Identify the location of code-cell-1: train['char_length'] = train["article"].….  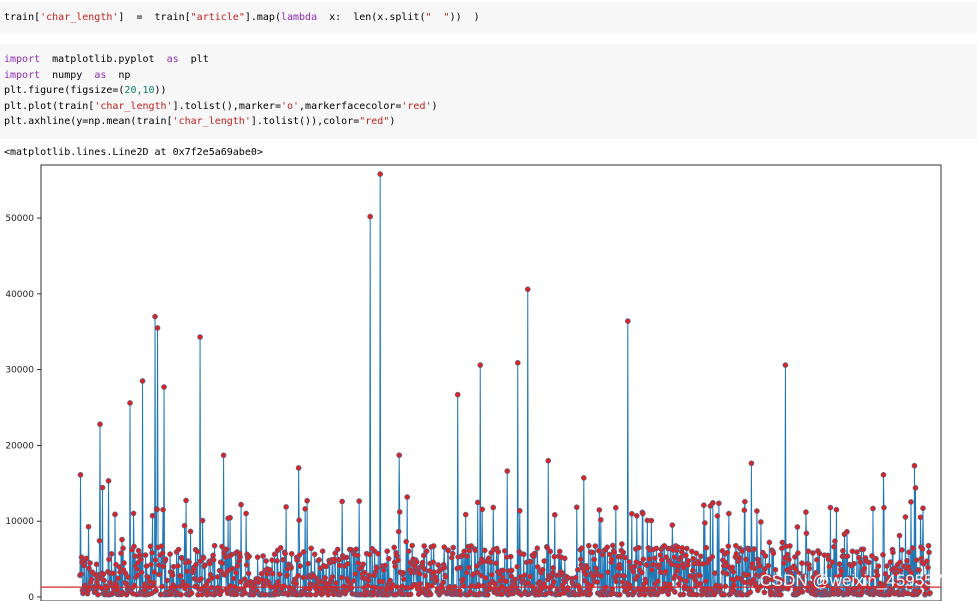
(488, 18).